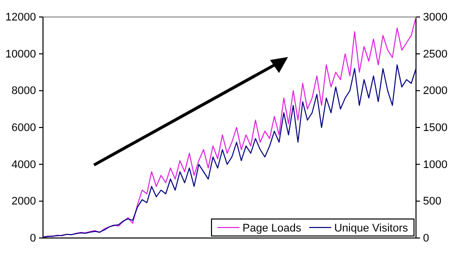  What do you see at coordinates (24, 164) in the screenshot?
I see `y-tick-label: 4000` at bounding box center [24, 164].